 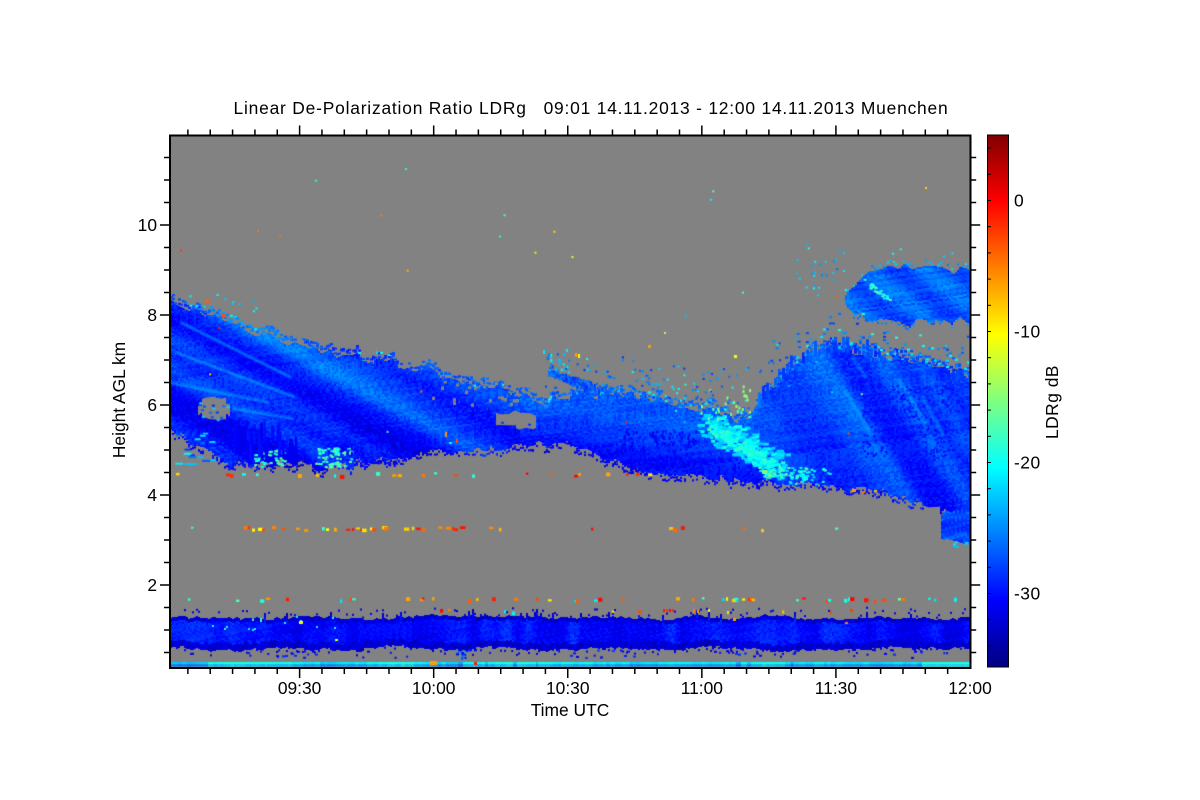 I want to click on svg-text: -10, so click(x=1027, y=332).